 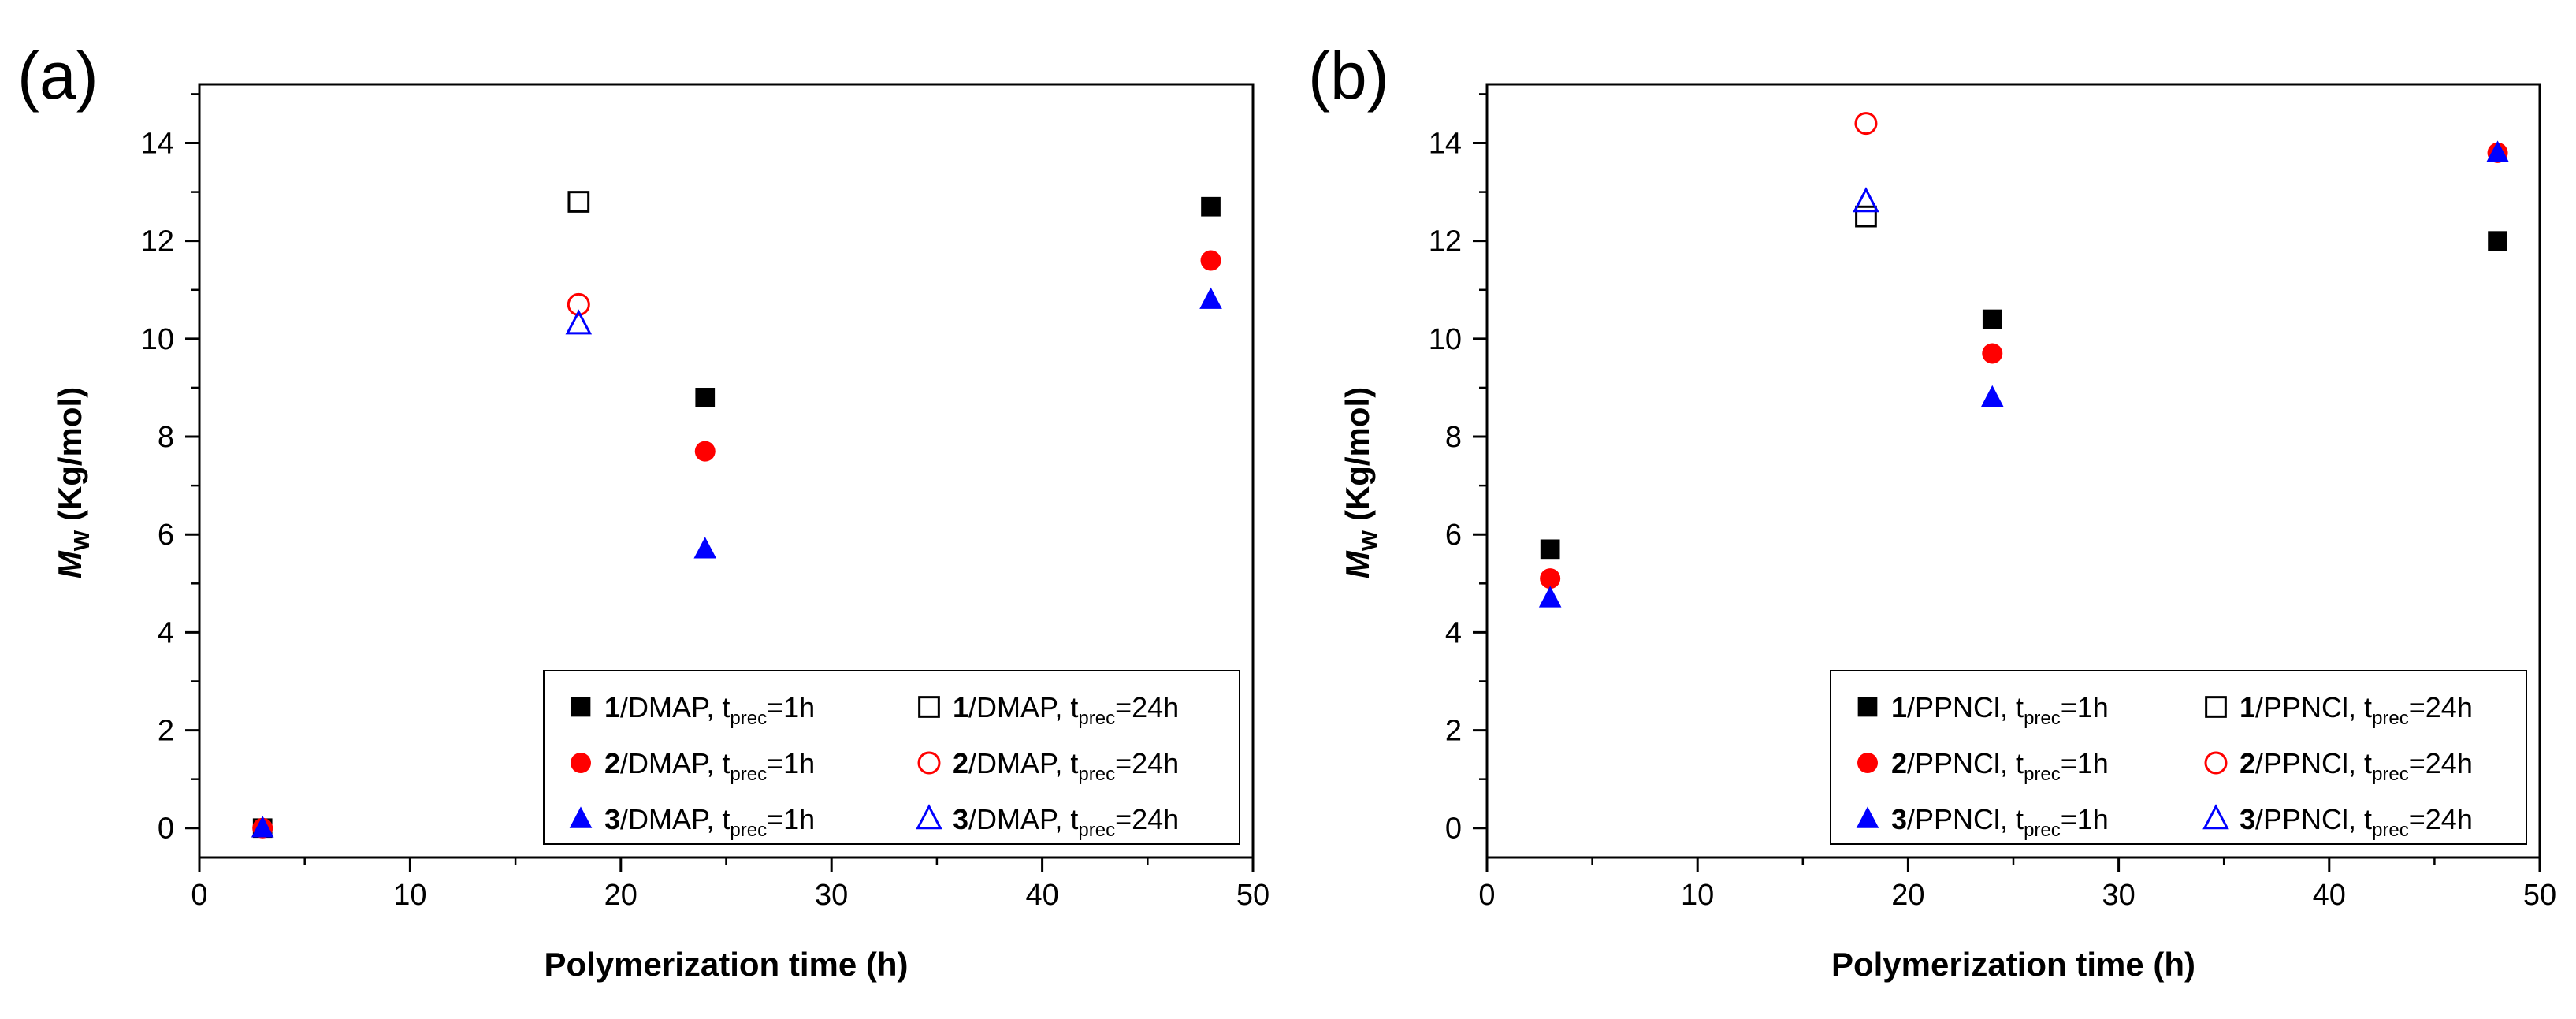 What do you see at coordinates (709, 822) in the screenshot?
I see `legend-entry-label: 3/DMAP, tprec=1h` at bounding box center [709, 822].